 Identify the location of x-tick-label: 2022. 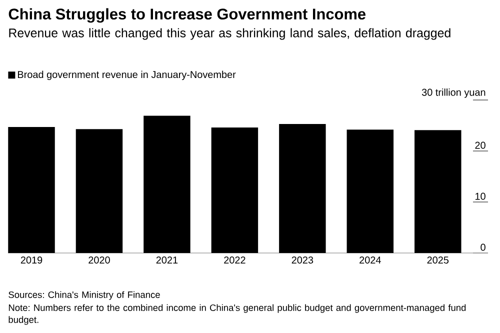
(235, 260).